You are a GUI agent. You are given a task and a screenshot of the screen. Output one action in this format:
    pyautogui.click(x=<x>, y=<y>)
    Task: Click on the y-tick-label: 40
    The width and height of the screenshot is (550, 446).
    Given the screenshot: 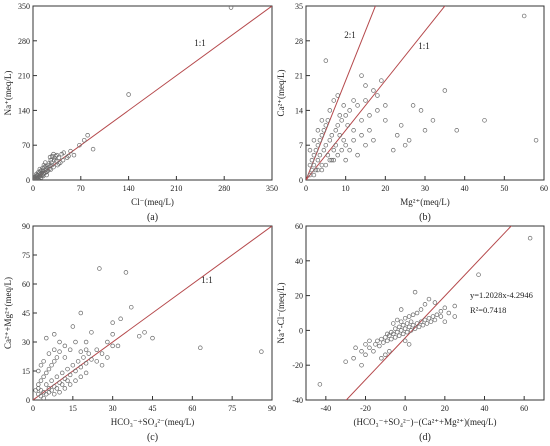 What is the action you would take?
    pyautogui.click(x=299, y=261)
    